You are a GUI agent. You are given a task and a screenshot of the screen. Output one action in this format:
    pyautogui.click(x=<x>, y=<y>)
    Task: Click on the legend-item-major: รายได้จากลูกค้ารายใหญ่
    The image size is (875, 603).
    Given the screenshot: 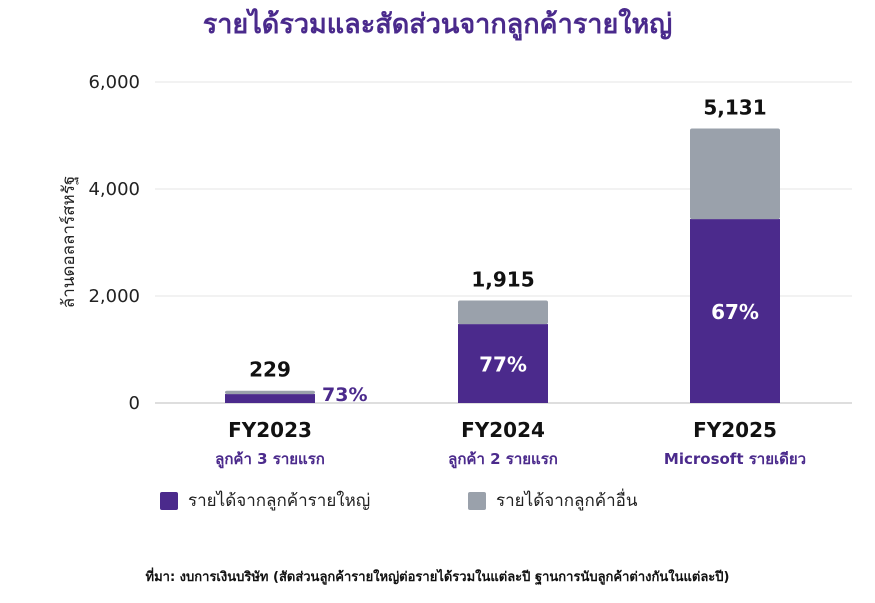 What is the action you would take?
    pyautogui.click(x=265, y=500)
    